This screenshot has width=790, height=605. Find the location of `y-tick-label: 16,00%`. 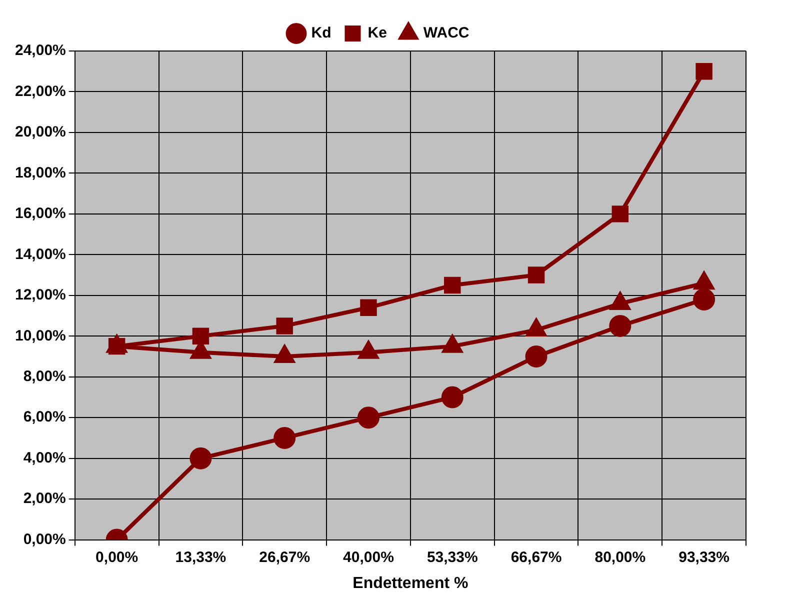

y-tick-label: 16,00% is located at coordinates (40, 213).